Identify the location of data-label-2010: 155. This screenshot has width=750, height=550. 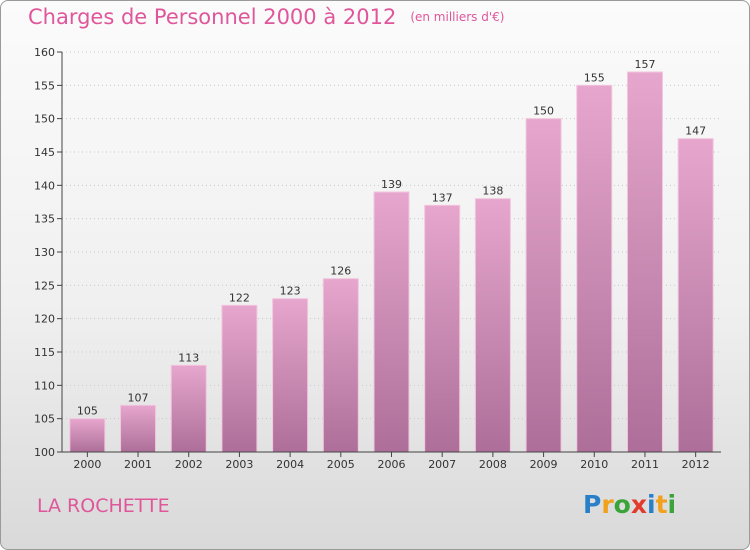
(594, 77).